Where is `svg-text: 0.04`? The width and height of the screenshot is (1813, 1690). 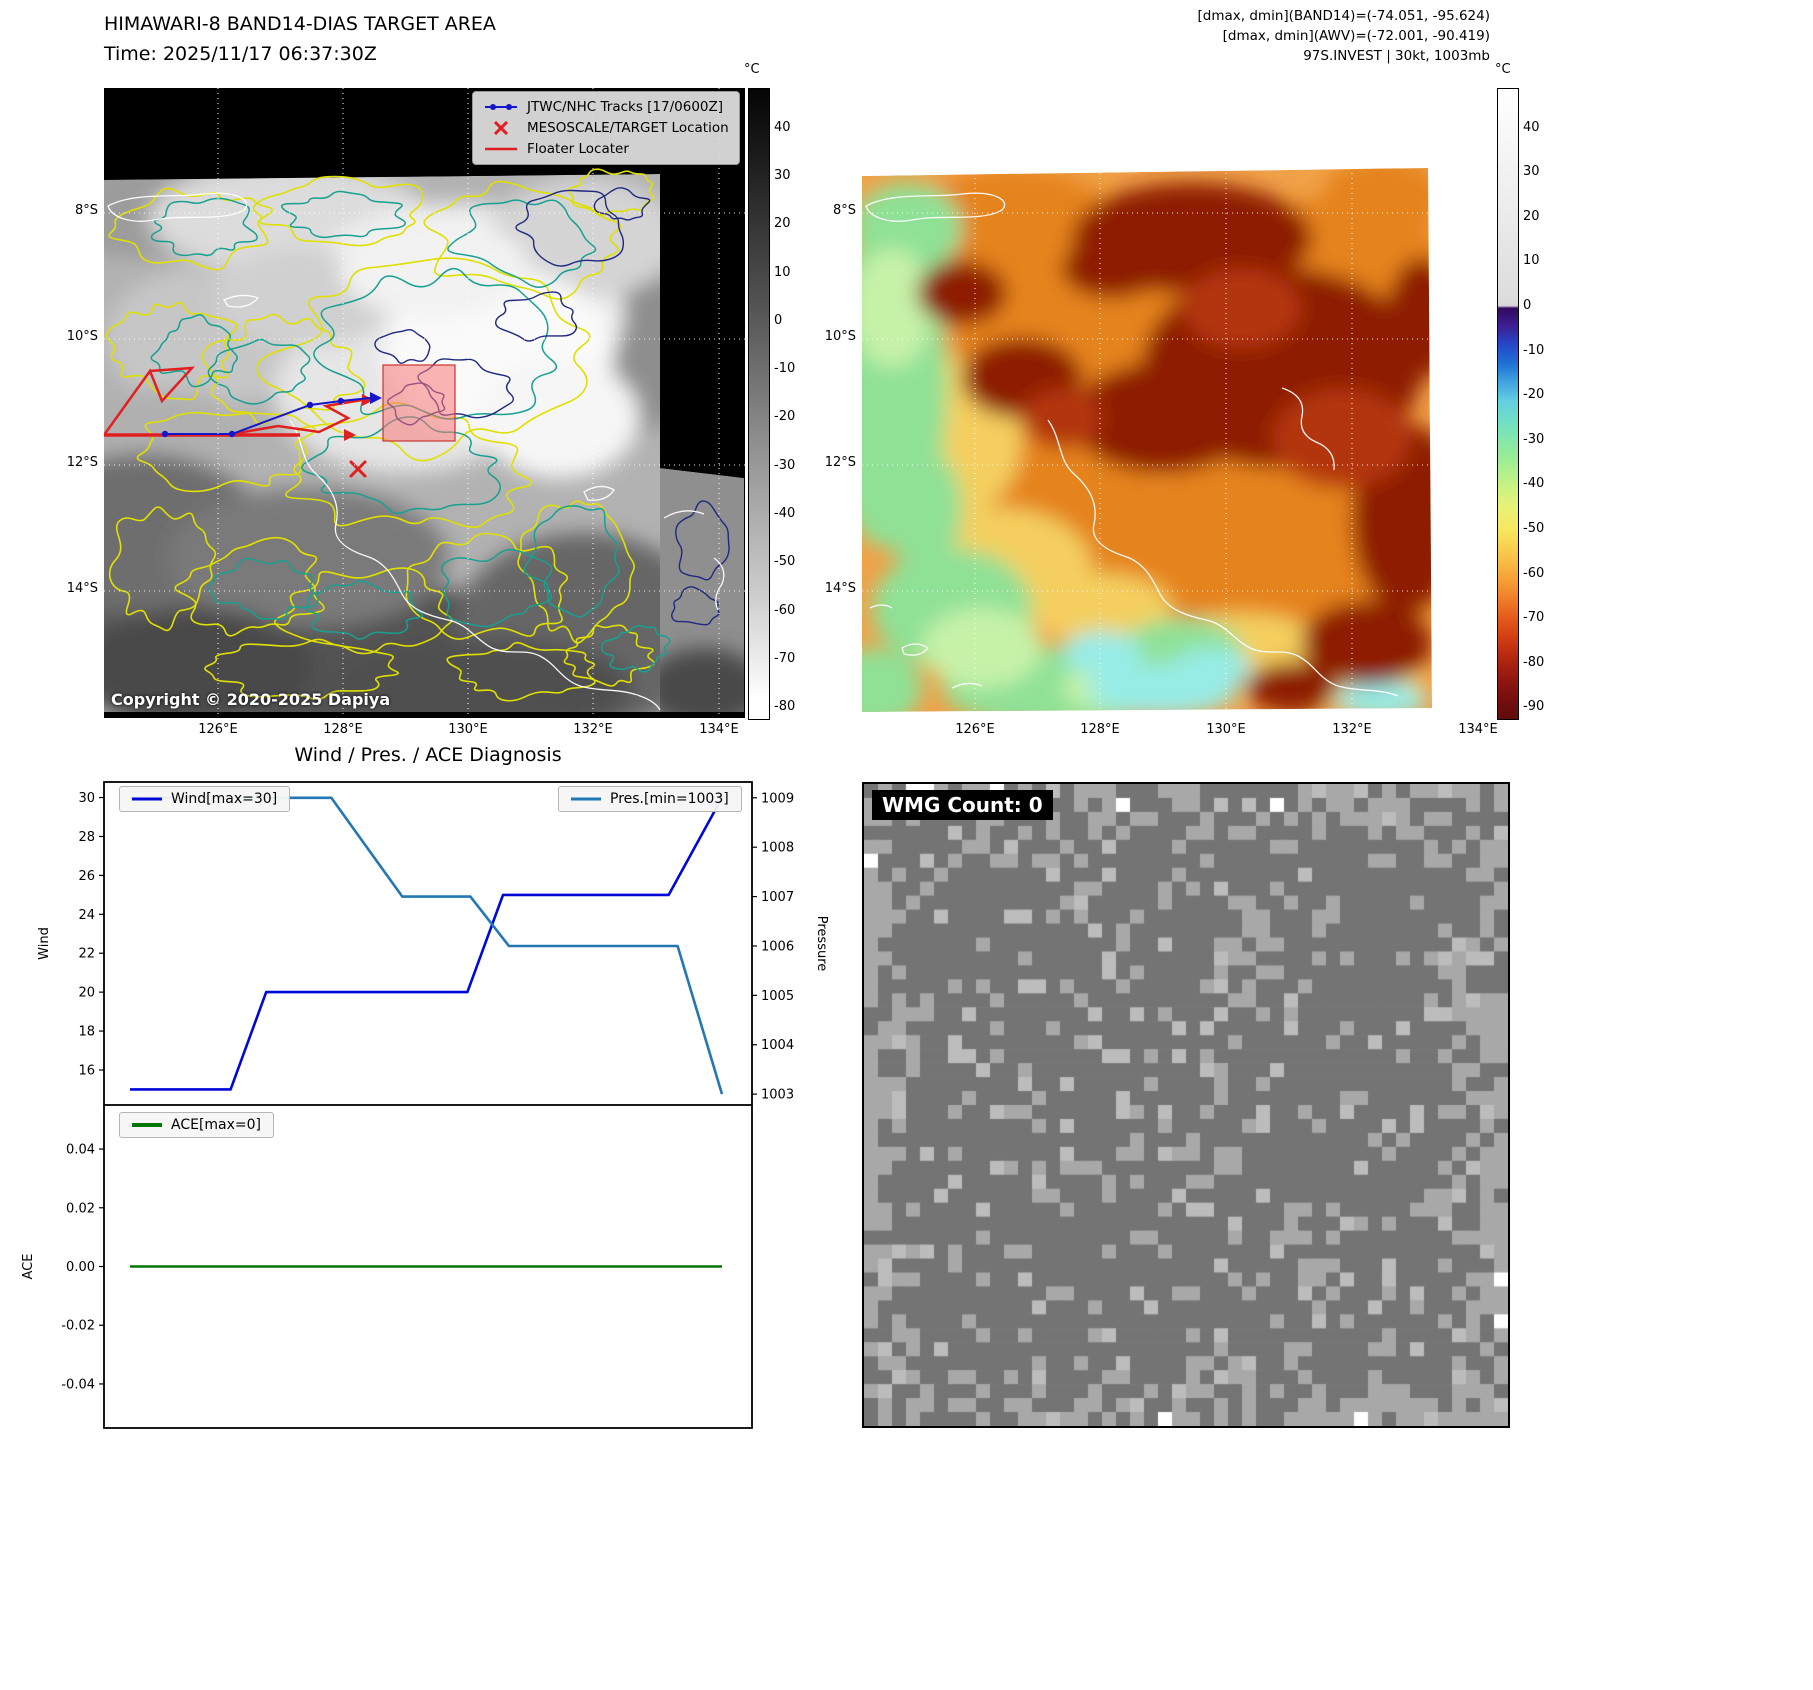
svg-text: 0.04 is located at coordinates (80, 1150).